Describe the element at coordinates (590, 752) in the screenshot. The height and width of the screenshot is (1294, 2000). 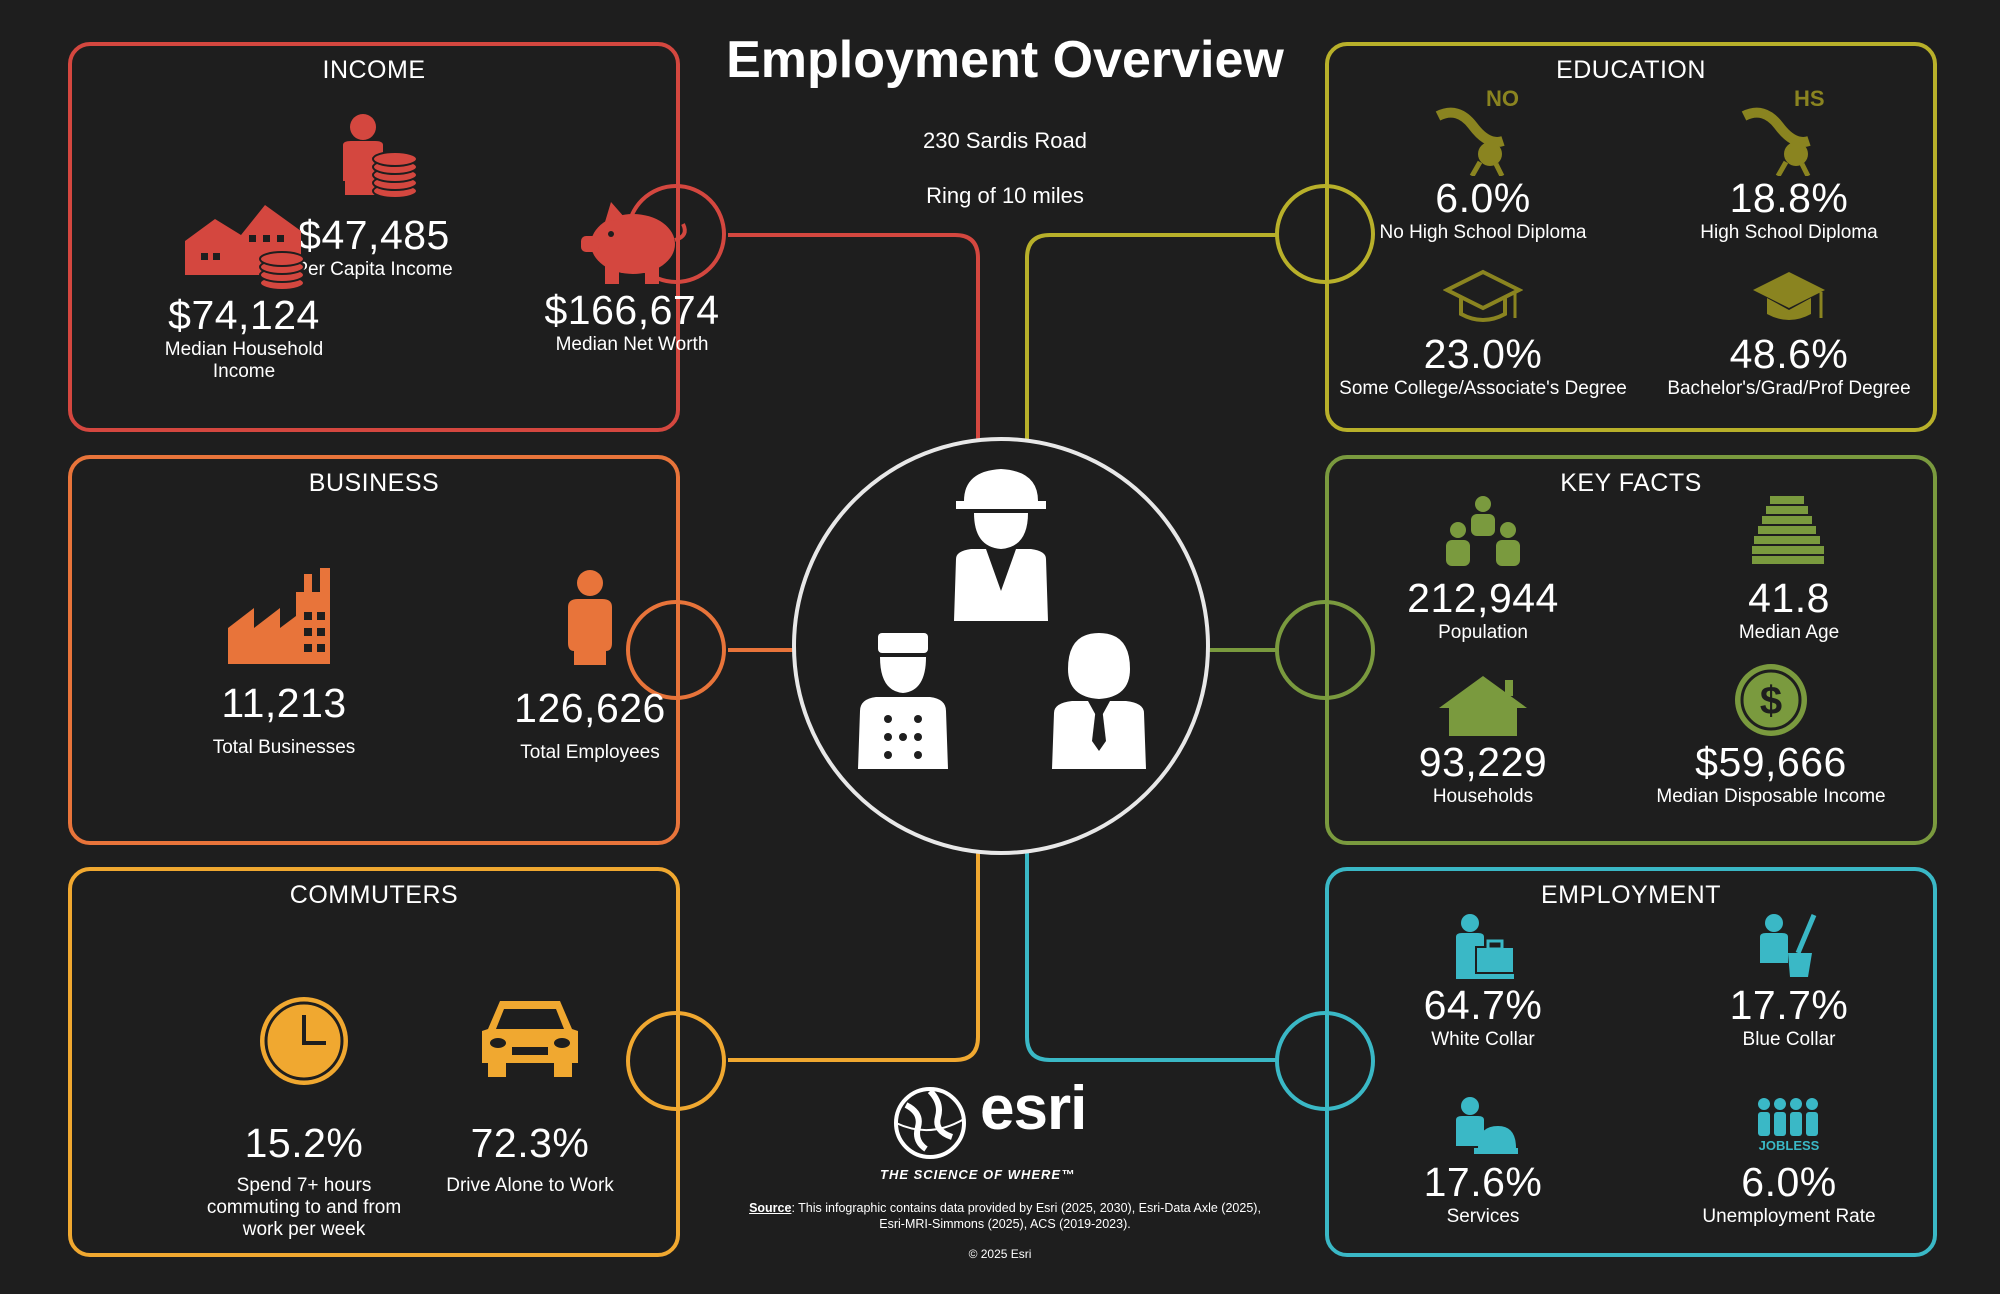
I see `total-employees-label: Total Employees` at that location.